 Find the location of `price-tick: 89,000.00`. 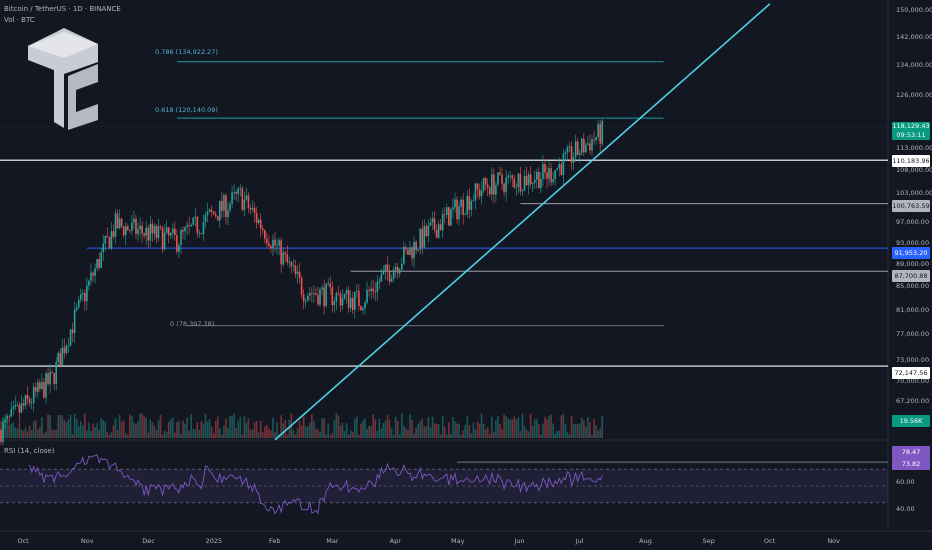

price-tick: 89,000.00 is located at coordinates (913, 264).